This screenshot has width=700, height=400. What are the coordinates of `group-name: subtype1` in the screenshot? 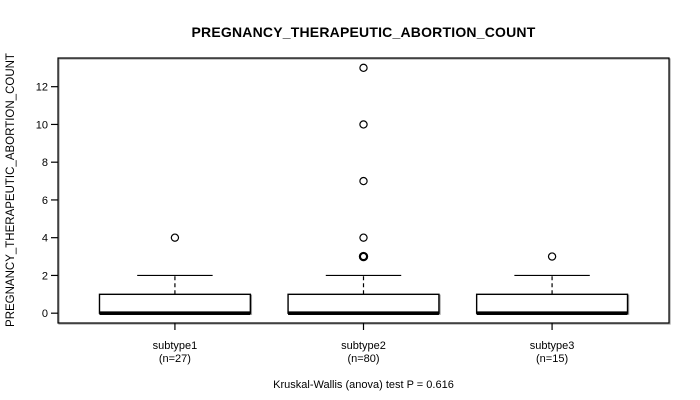 It's located at (175, 346).